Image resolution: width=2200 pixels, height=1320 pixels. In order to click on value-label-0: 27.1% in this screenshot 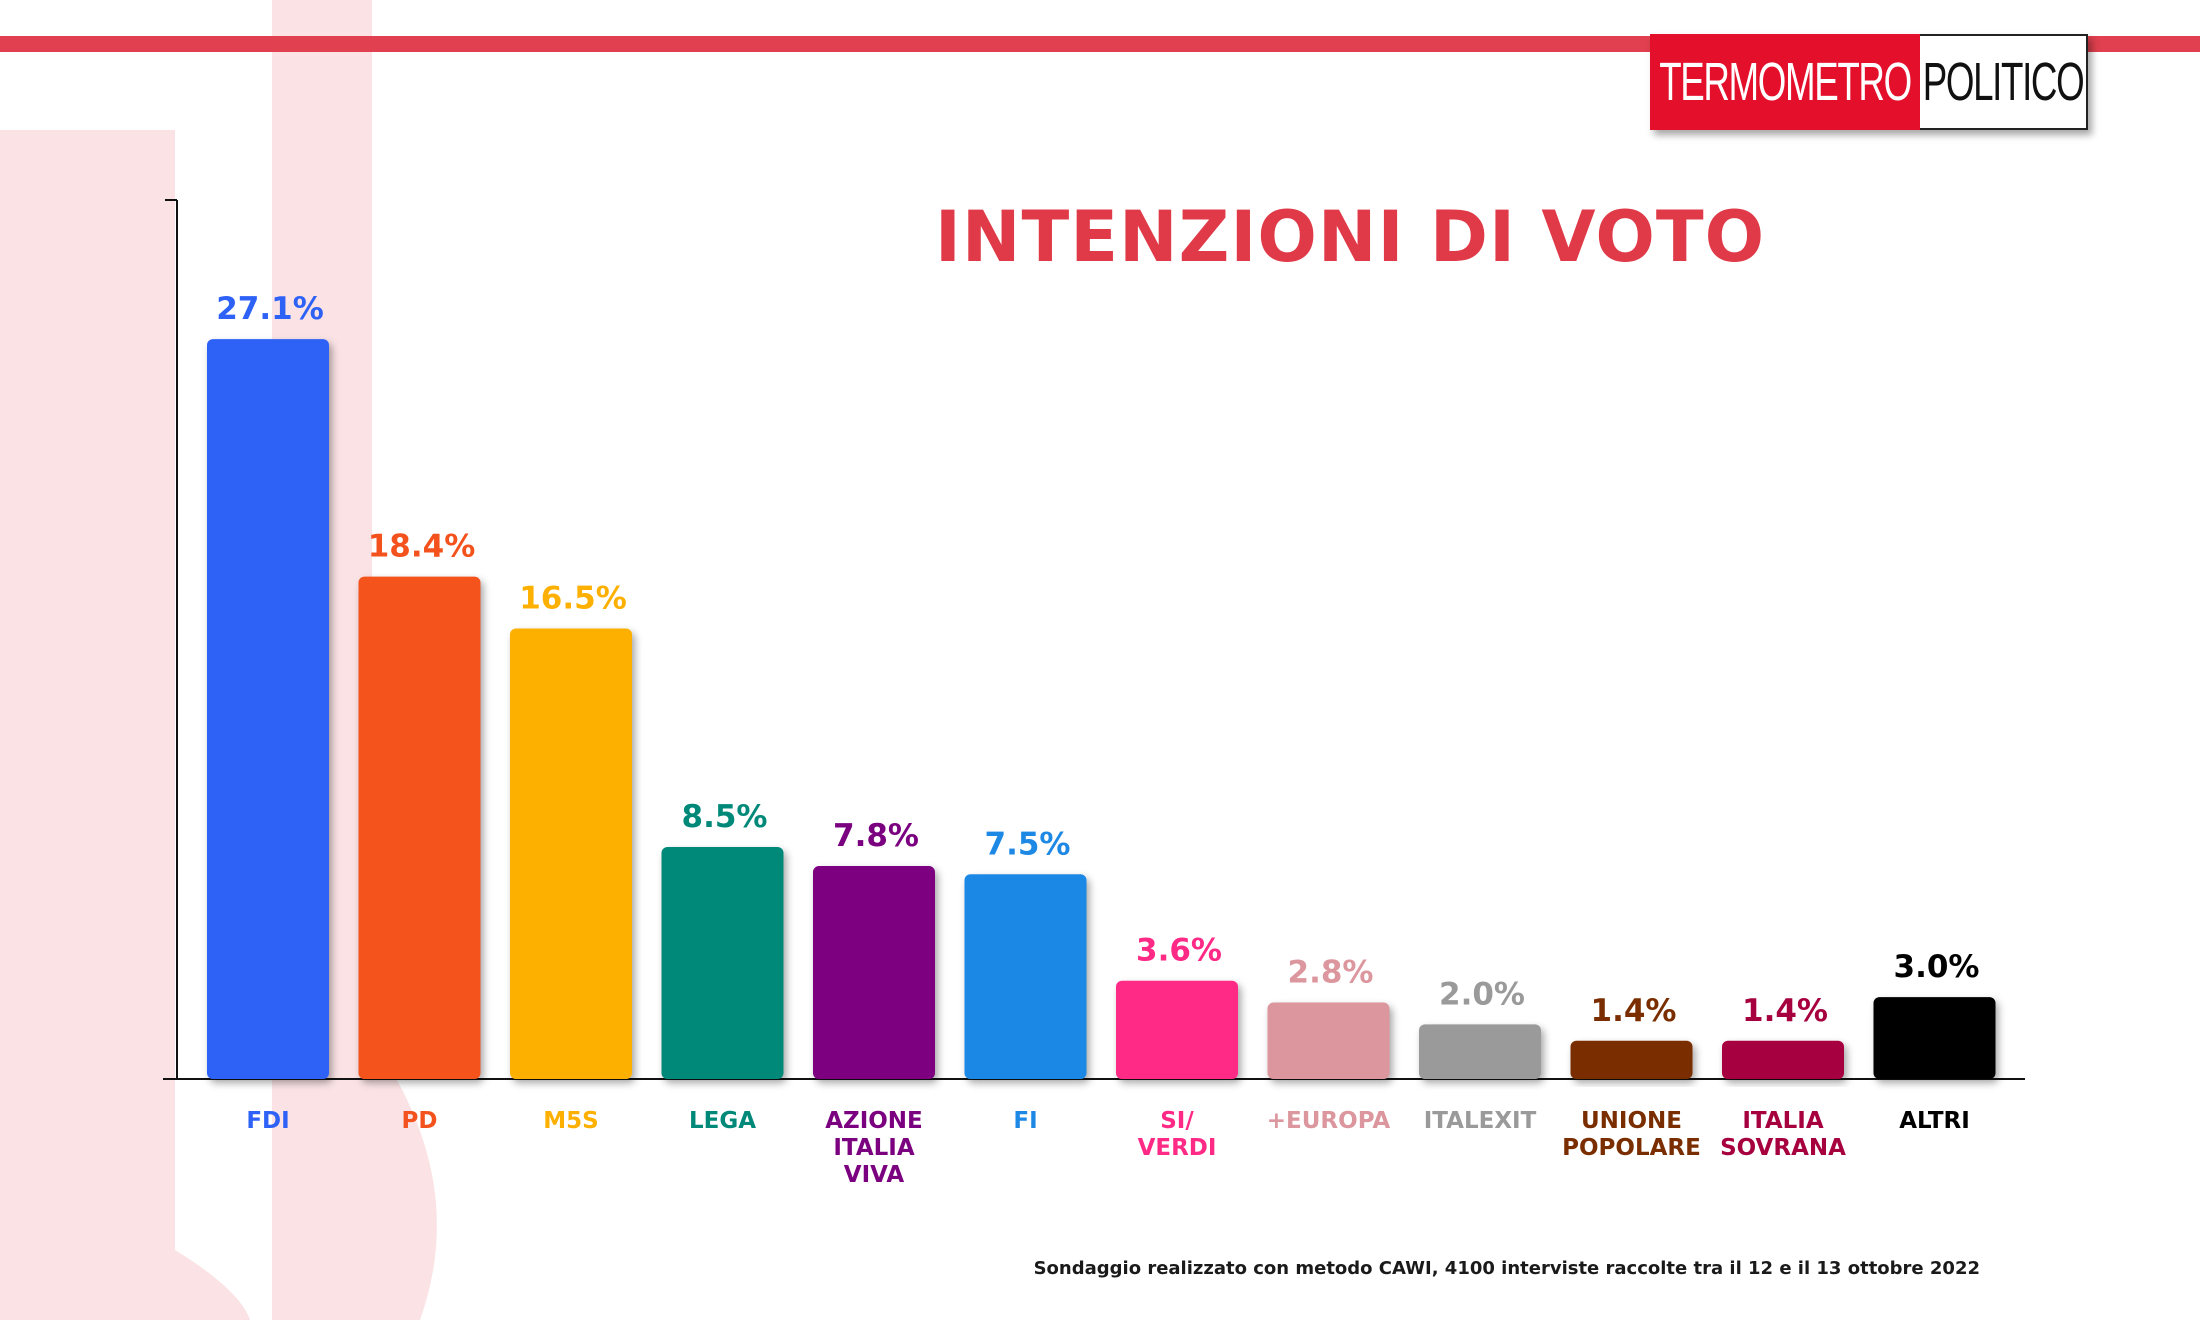, I will do `click(270, 309)`.